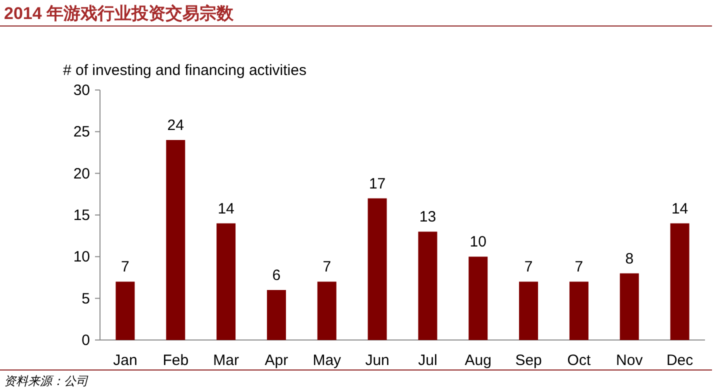 This screenshot has height=388, width=720. Describe the element at coordinates (226, 360) in the screenshot. I see `x-tick-label: Mar` at that location.